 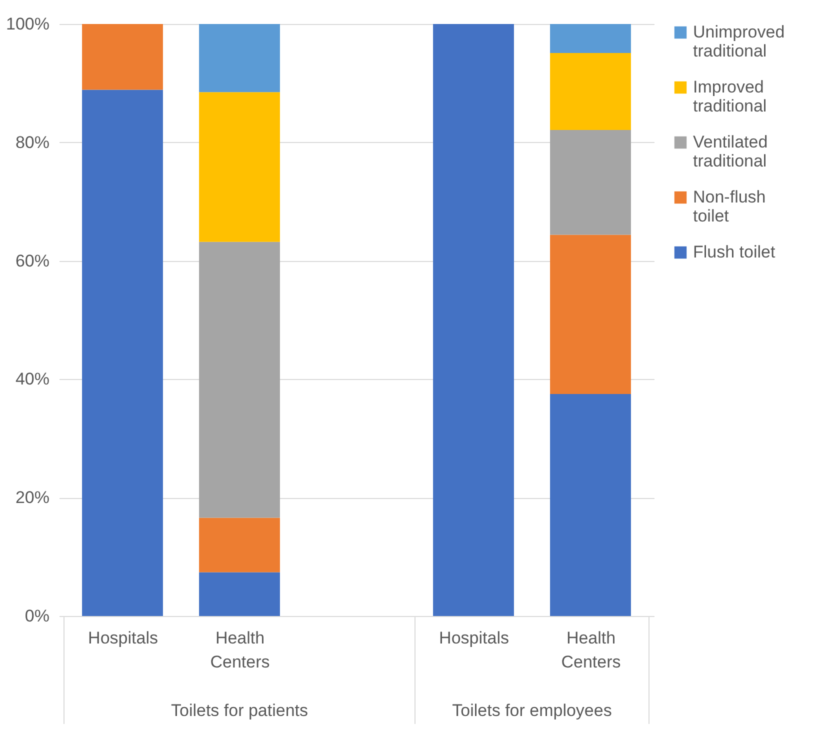 I want to click on y-tick-label: 40%, so click(x=32, y=379).